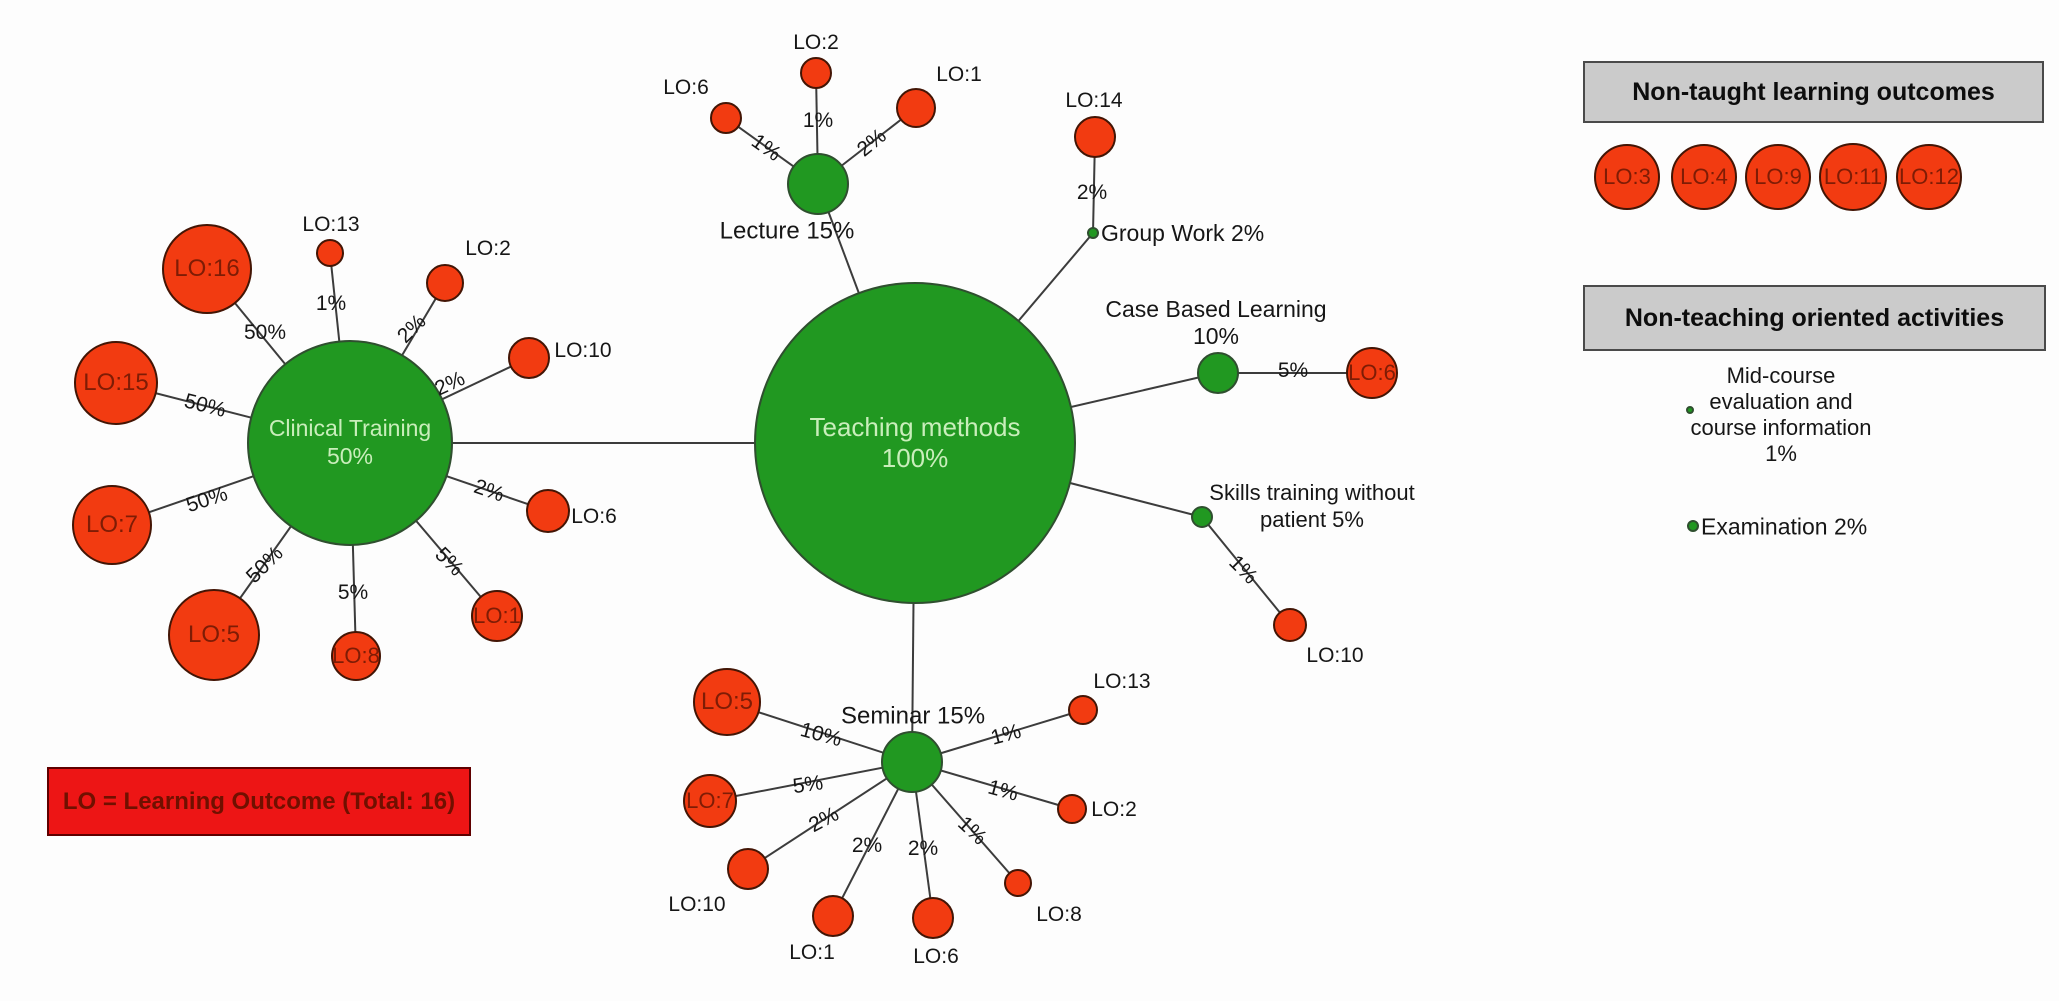 This screenshot has width=2059, height=1001. What do you see at coordinates (1058, 480) in the screenshot?
I see `edge-teaching-skills` at bounding box center [1058, 480].